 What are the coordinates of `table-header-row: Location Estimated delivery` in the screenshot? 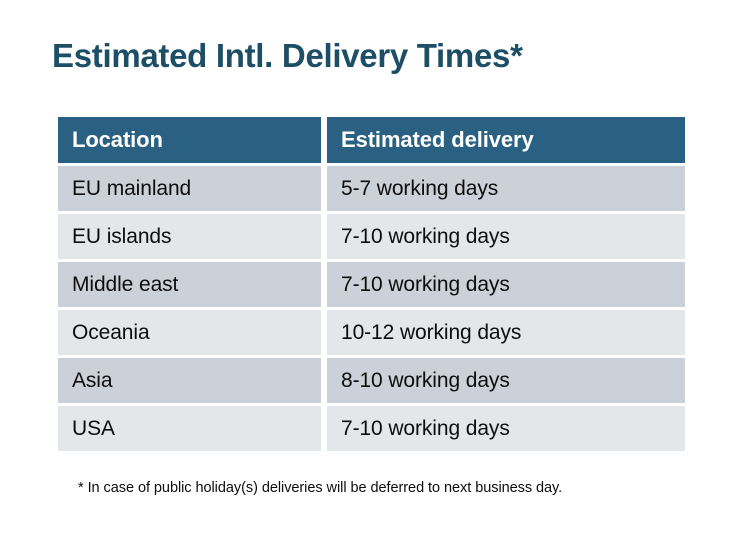 It's located at (371, 140).